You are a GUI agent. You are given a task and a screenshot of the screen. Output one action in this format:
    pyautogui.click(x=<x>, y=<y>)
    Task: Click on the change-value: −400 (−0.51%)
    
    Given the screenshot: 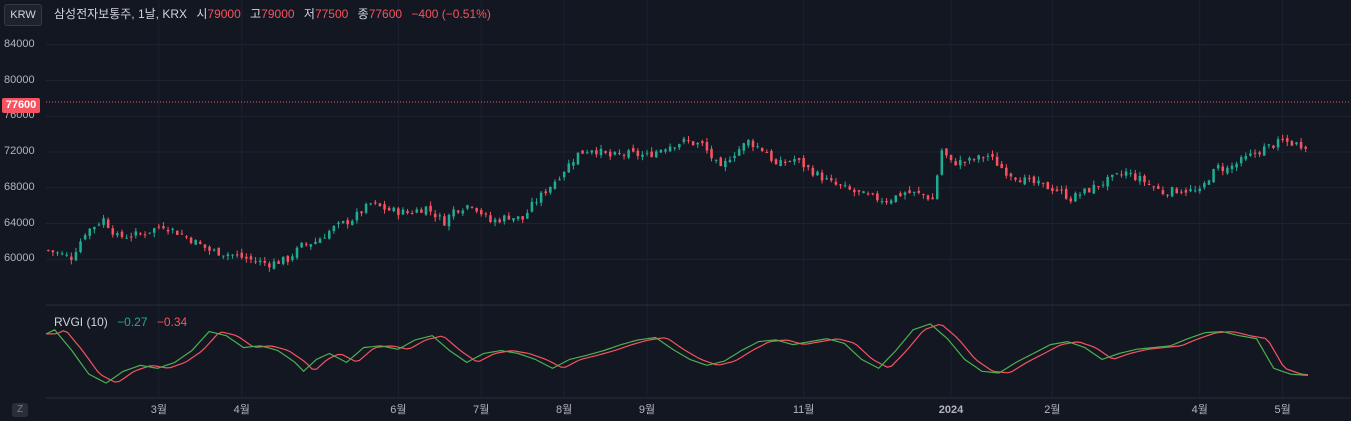 What is the action you would take?
    pyautogui.click(x=451, y=14)
    